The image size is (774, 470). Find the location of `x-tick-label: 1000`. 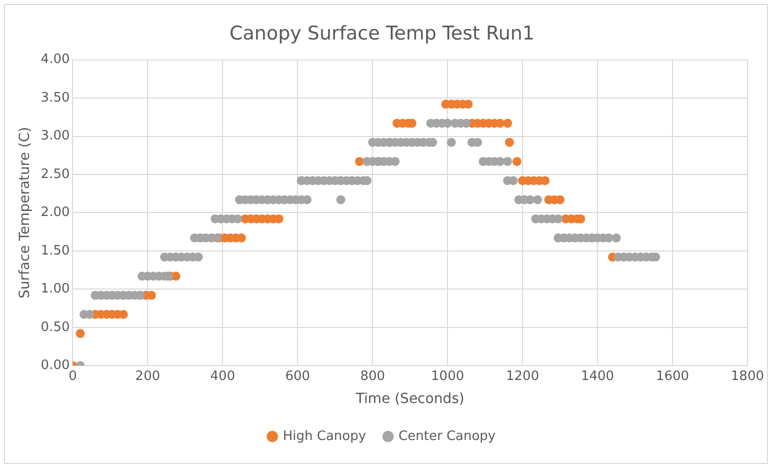

x-tick-label: 1000 is located at coordinates (447, 376).